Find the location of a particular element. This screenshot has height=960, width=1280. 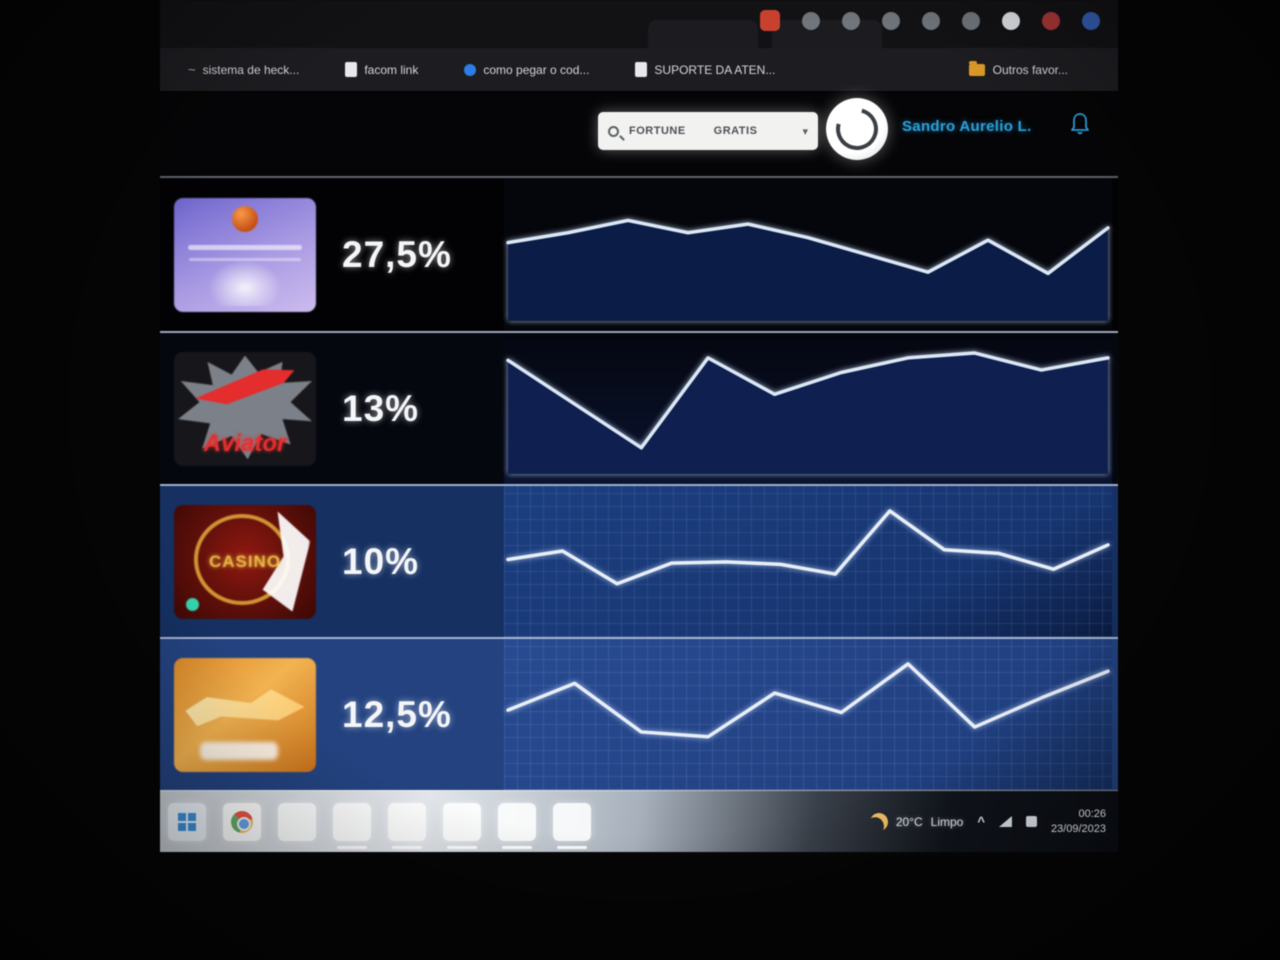

purple-sports-game-icon is located at coordinates (245, 254).